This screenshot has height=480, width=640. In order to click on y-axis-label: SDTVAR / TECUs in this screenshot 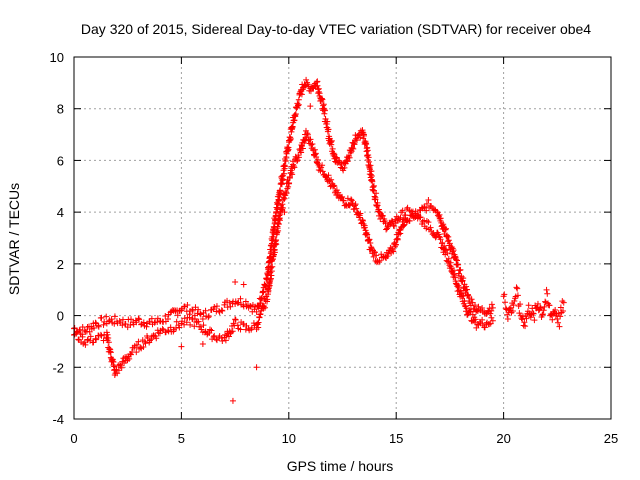, I will do `click(14, 239)`.